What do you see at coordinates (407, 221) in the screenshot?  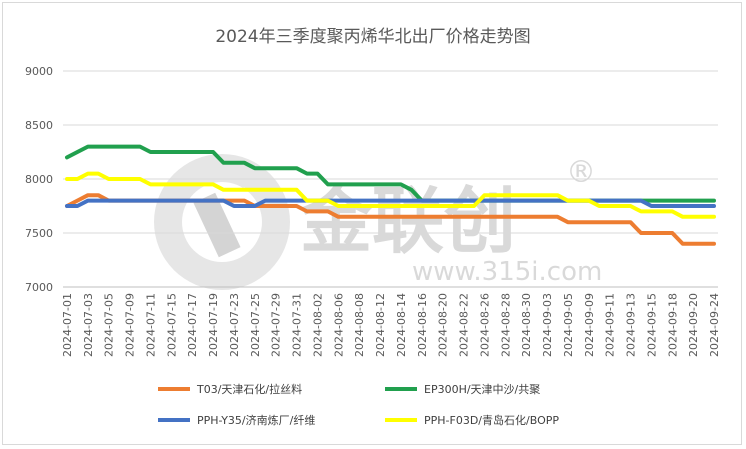 I see `watermark-brand: 金联创` at bounding box center [407, 221].